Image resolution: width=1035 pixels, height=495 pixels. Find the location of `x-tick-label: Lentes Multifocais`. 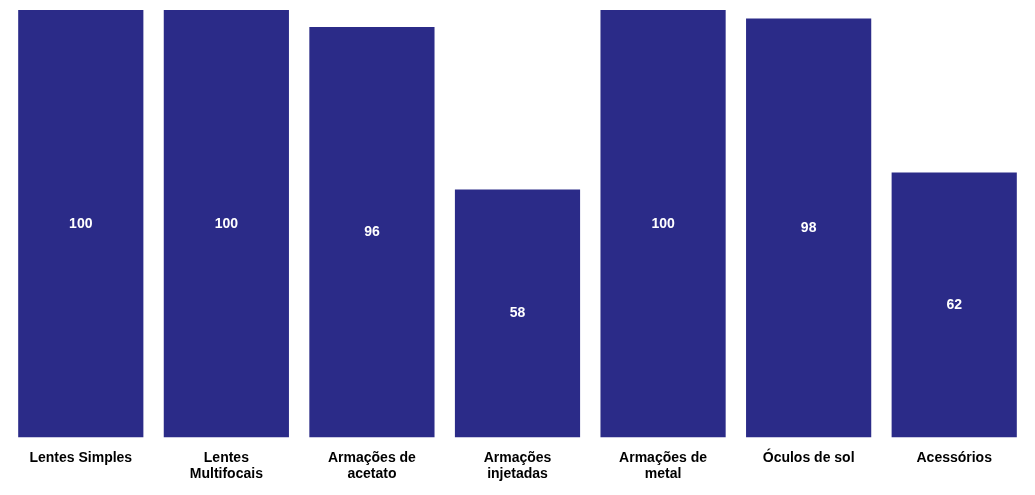

x-tick-label: Lentes Multifocais is located at coordinates (226, 465).